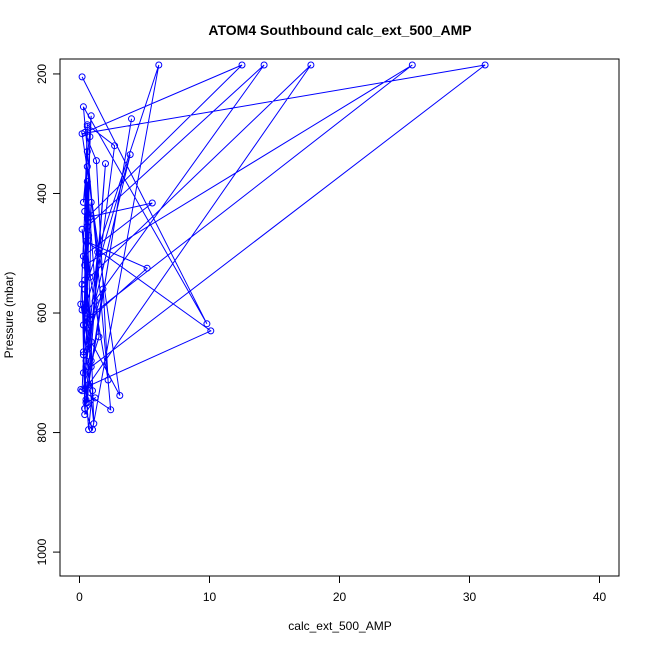 This screenshot has height=650, width=650. Describe the element at coordinates (340, 597) in the screenshot. I see `x-tick-label: 20` at that location.